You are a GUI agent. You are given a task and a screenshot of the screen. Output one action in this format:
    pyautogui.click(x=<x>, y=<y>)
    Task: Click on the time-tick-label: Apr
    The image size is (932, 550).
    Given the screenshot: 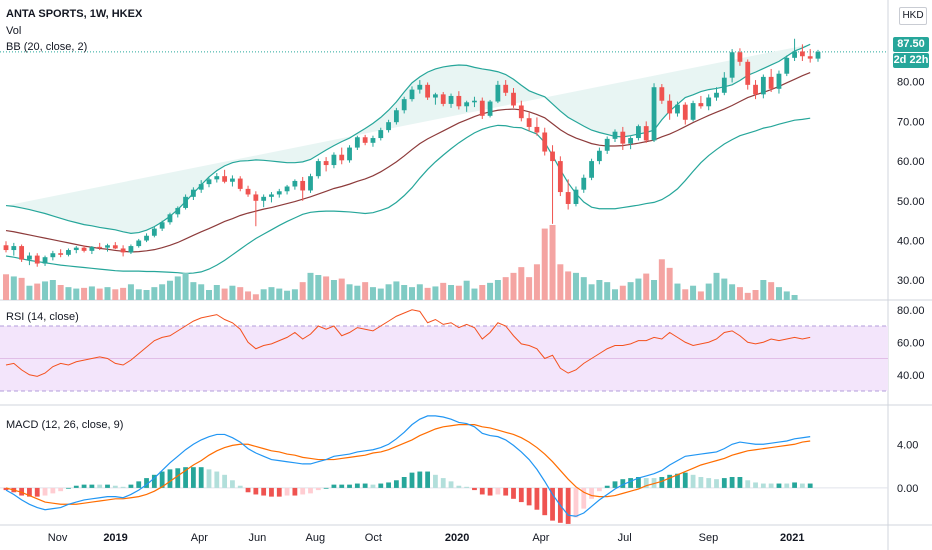 What is the action you would take?
    pyautogui.click(x=540, y=538)
    